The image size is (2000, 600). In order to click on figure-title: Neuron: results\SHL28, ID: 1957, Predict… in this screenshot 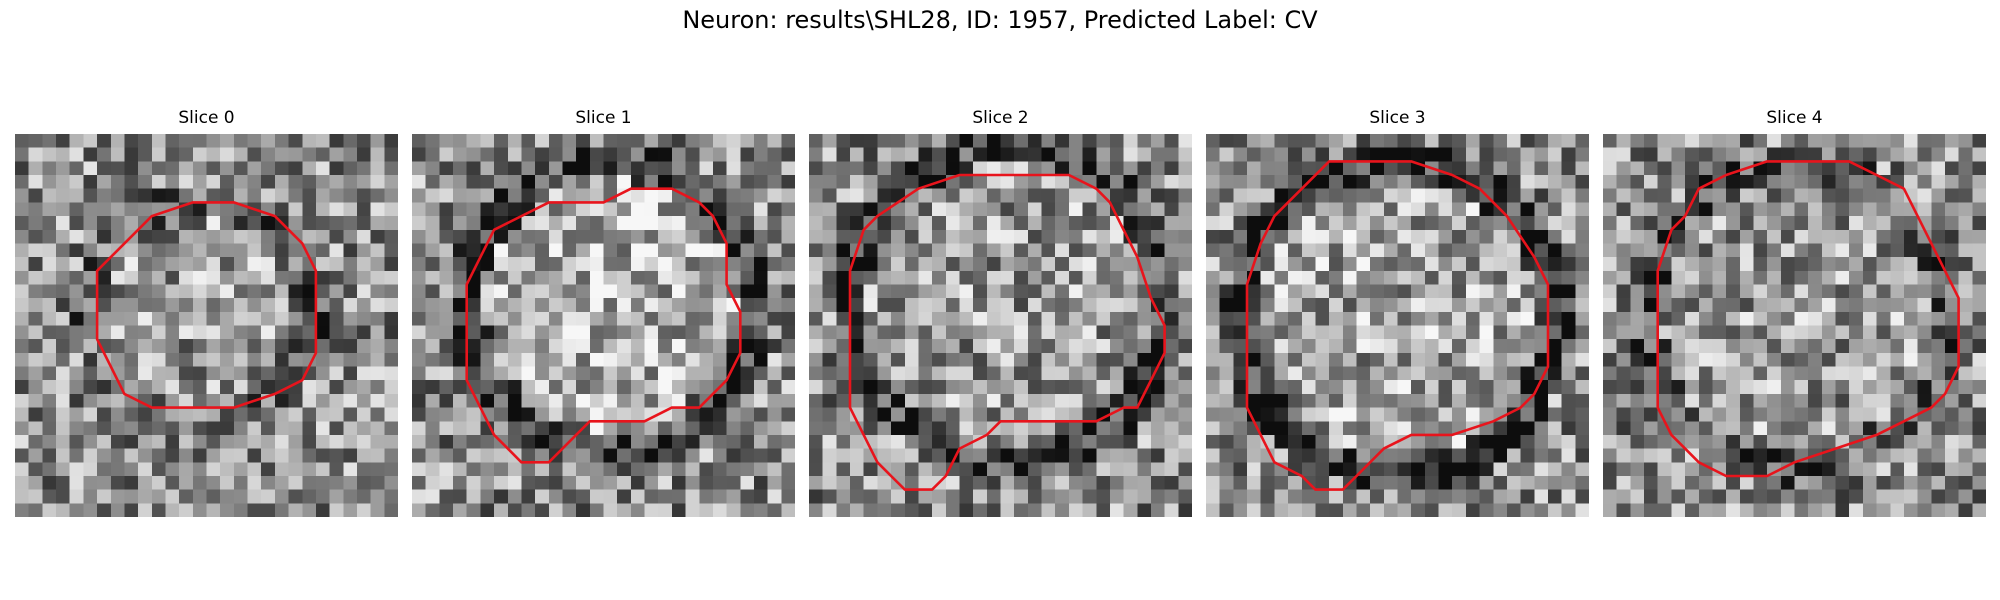, I will do `click(1000, 20)`.